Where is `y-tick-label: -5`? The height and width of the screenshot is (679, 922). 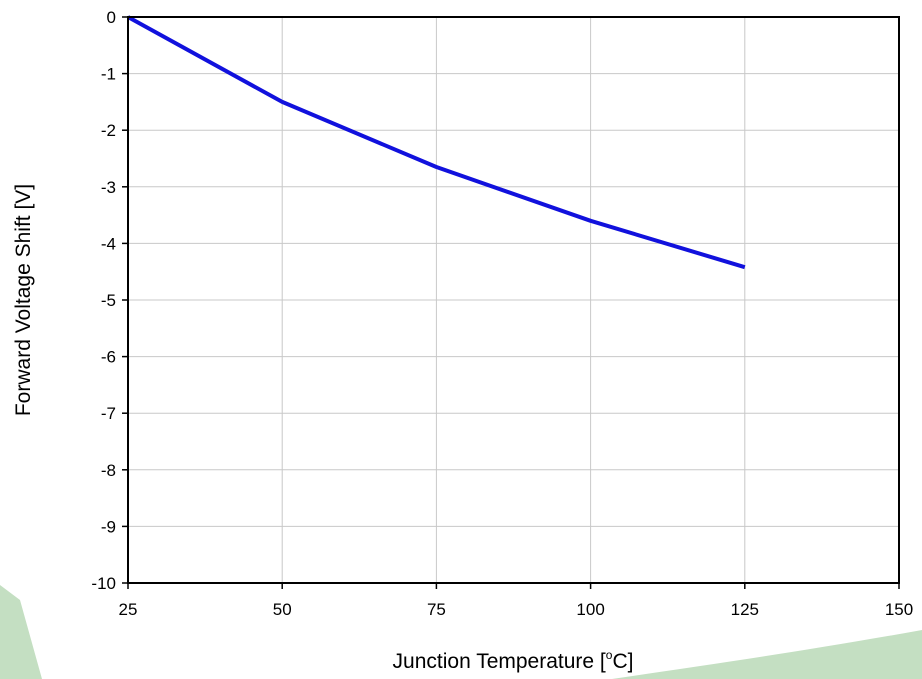
y-tick-label: -5 is located at coordinates (108, 300).